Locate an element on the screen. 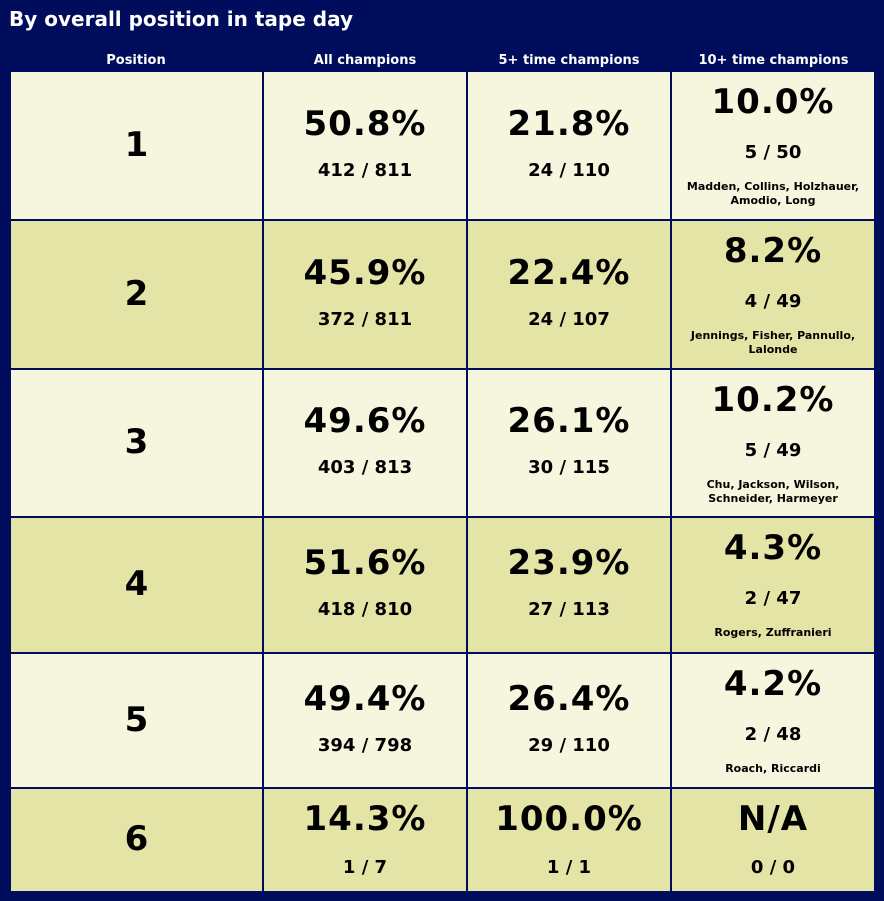  percentage-value: 51.6% is located at coordinates (365, 563).